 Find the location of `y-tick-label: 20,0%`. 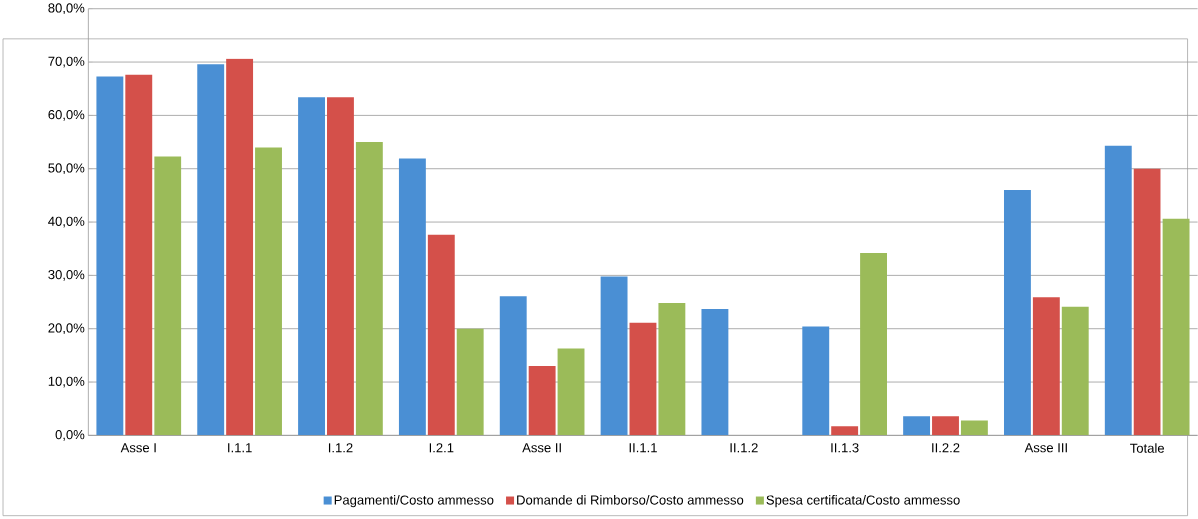

y-tick-label: 20,0% is located at coordinates (66, 329).